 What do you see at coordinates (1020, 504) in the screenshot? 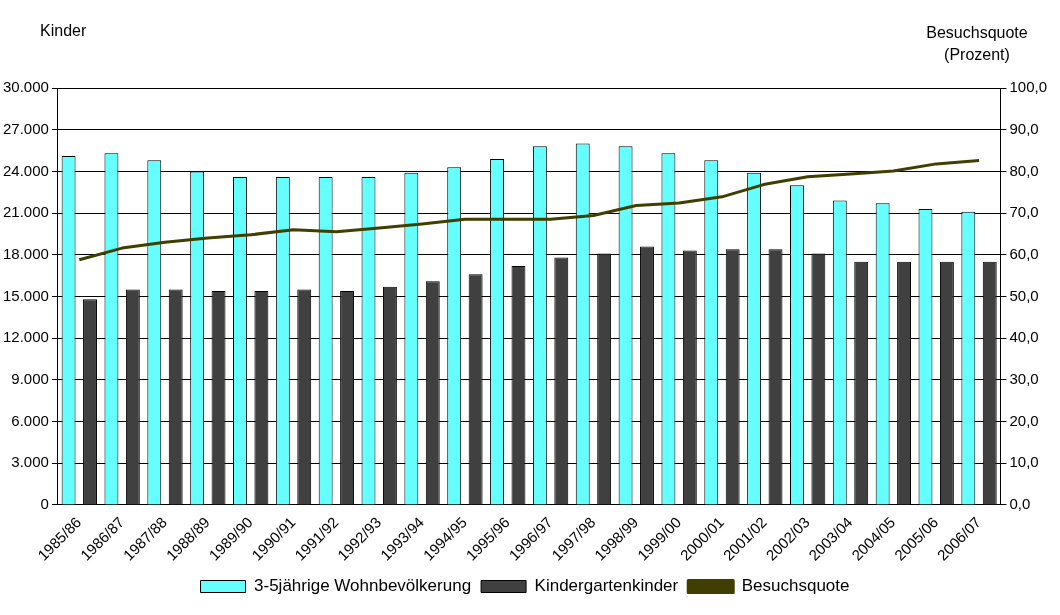
I see `y2-tick-label: 0,0` at bounding box center [1020, 504].